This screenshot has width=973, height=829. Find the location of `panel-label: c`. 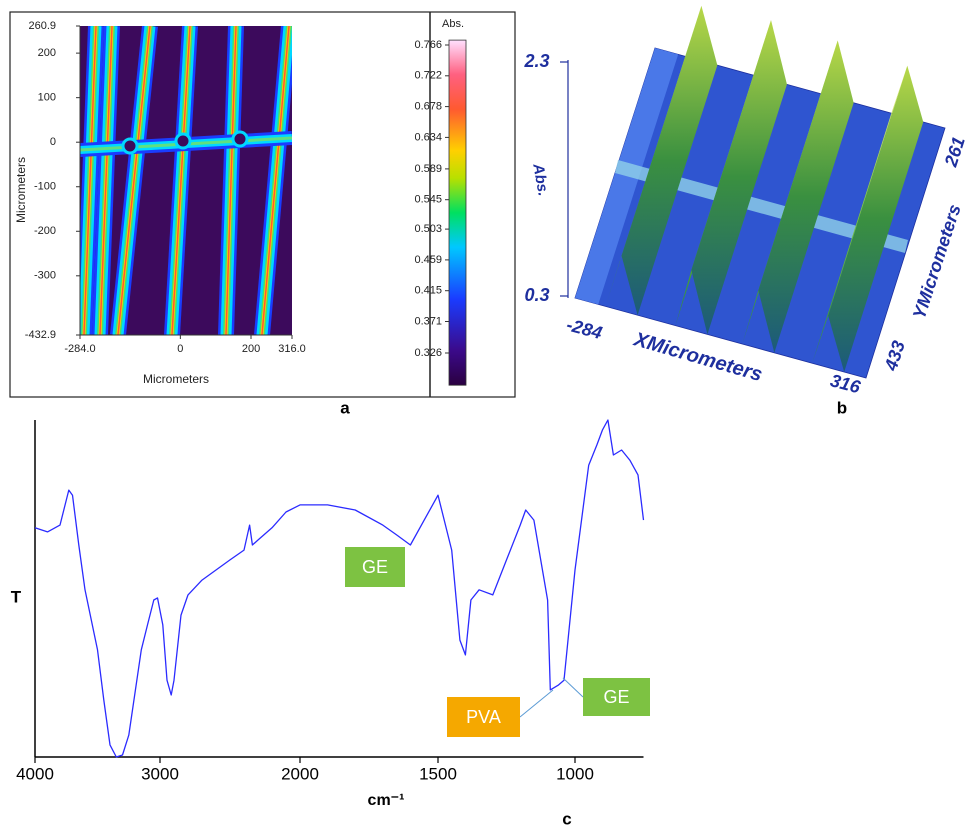

panel-label: c is located at coordinates (566, 818).